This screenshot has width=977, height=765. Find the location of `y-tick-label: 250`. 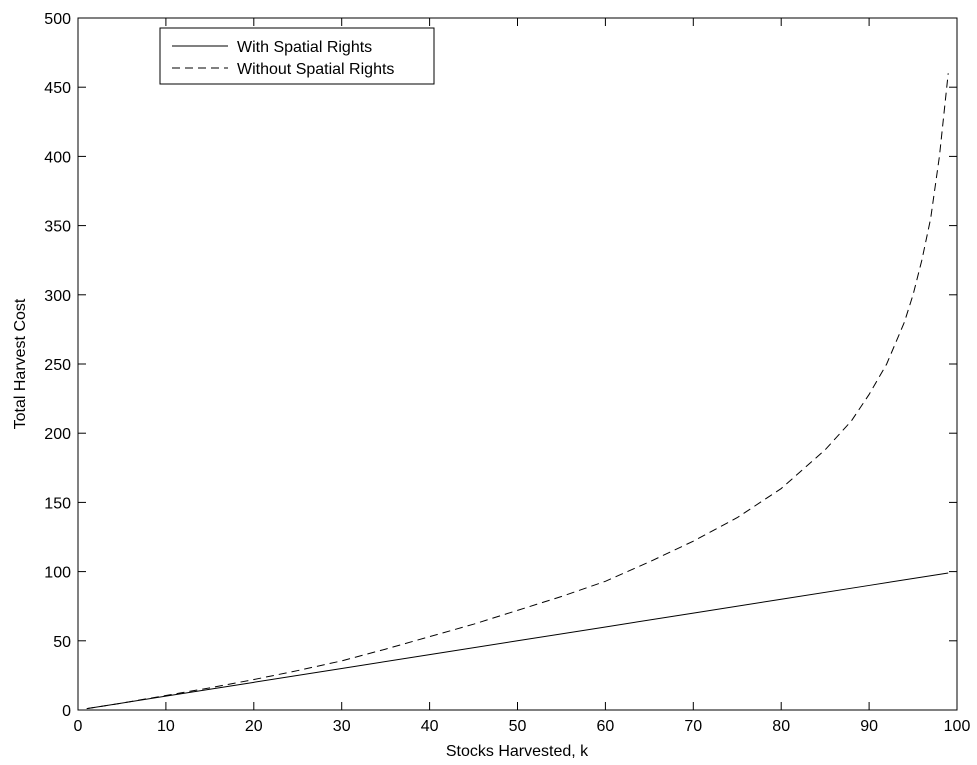

y-tick-label: 250 is located at coordinates (57, 365).